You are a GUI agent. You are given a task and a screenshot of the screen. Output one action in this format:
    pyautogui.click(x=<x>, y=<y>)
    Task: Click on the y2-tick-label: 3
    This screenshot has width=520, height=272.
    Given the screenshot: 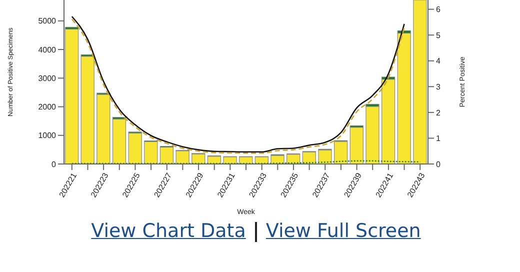 What is the action you would take?
    pyautogui.click(x=438, y=87)
    